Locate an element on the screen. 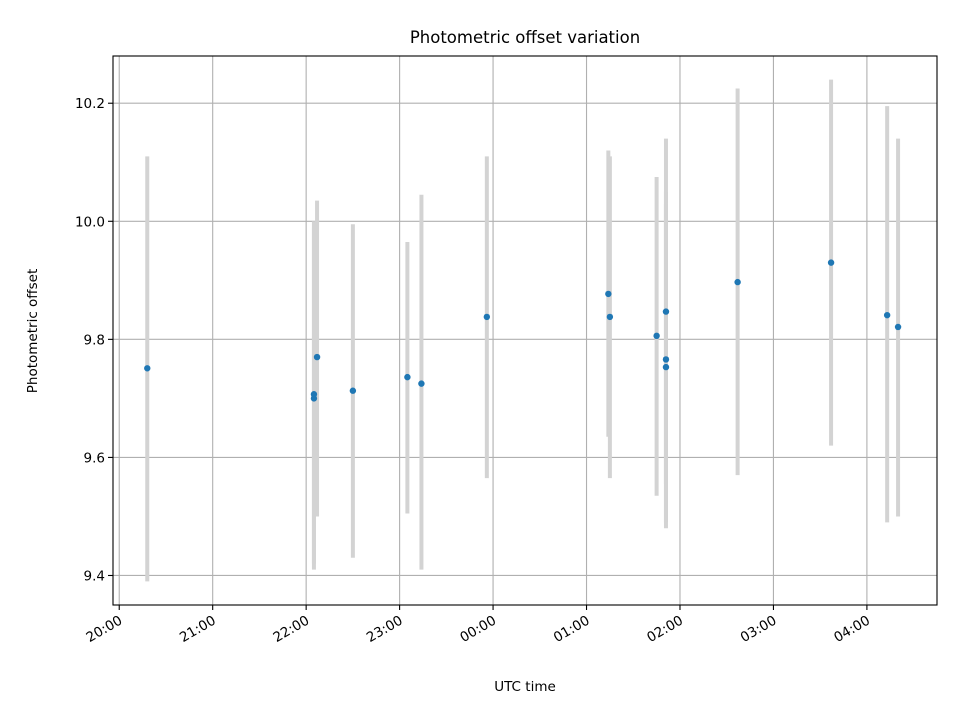 The height and width of the screenshot is (720, 960). x-axis-label: UTC time is located at coordinates (525, 687).